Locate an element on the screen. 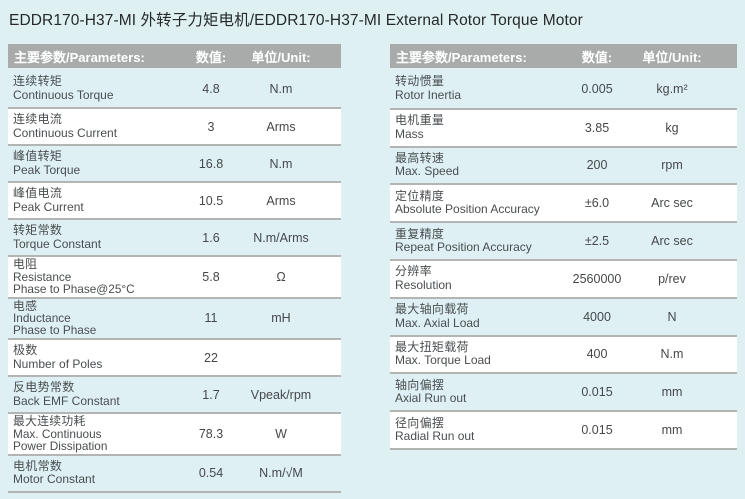 Image resolution: width=745 pixels, height=499 pixels. header-unit: 单位/Unit: is located at coordinates (672, 57).